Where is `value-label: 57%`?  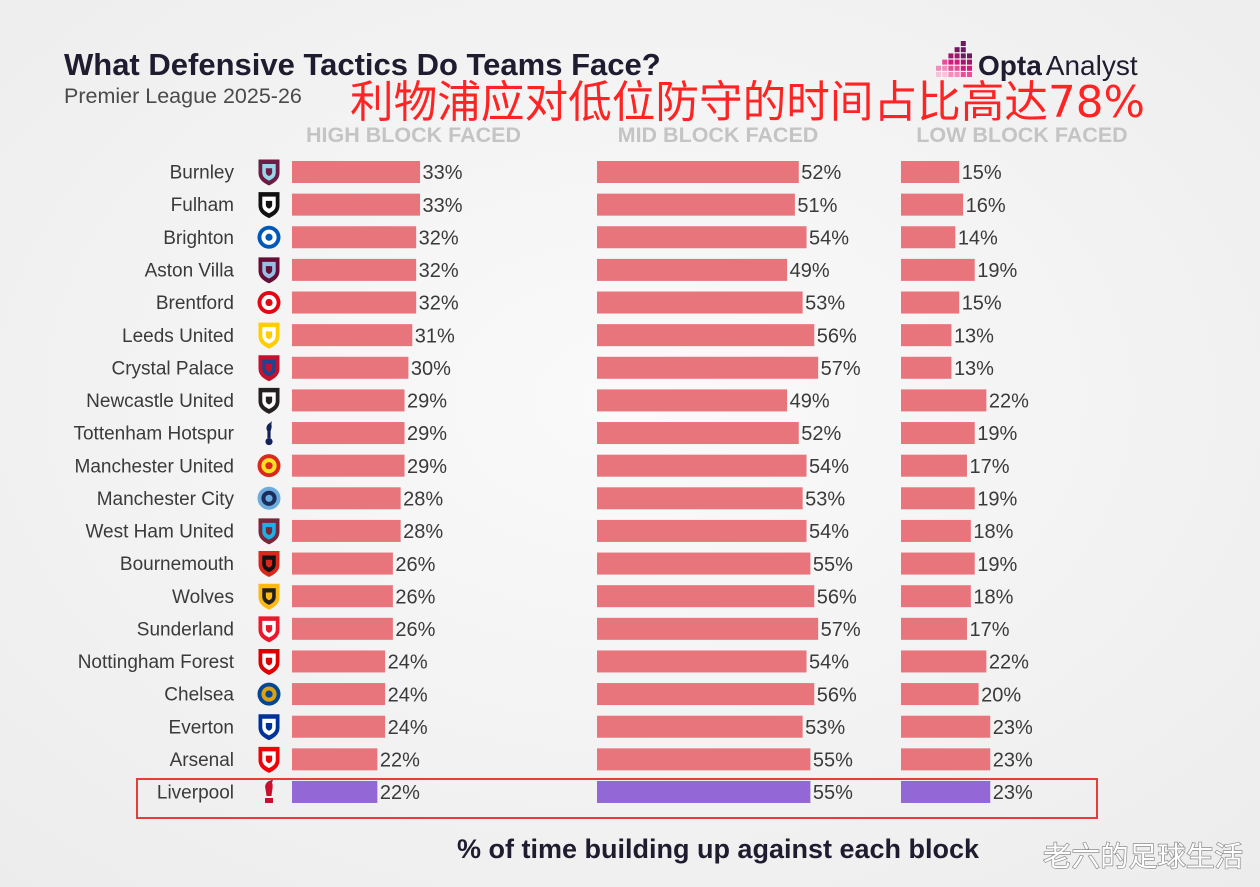 value-label: 57% is located at coordinates (841, 369).